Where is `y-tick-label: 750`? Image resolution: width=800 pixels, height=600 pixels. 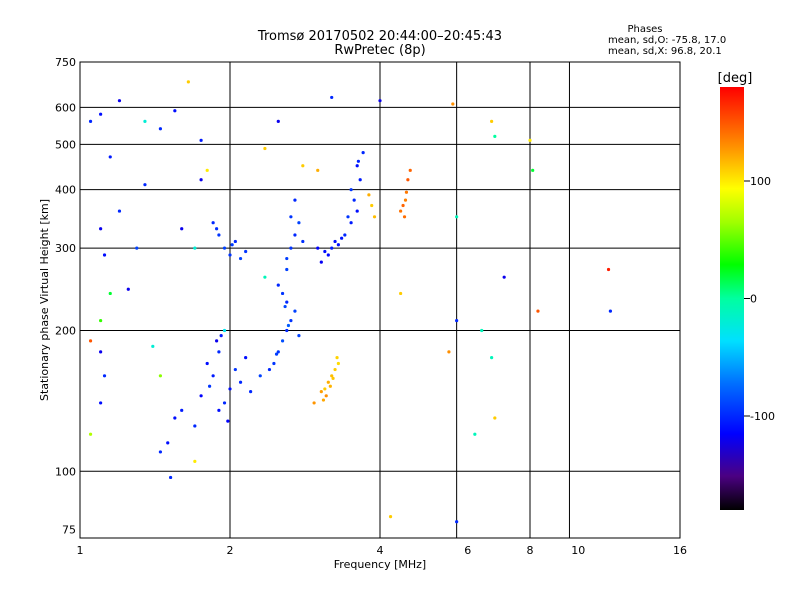
y-tick-label: 750 is located at coordinates (65, 62).